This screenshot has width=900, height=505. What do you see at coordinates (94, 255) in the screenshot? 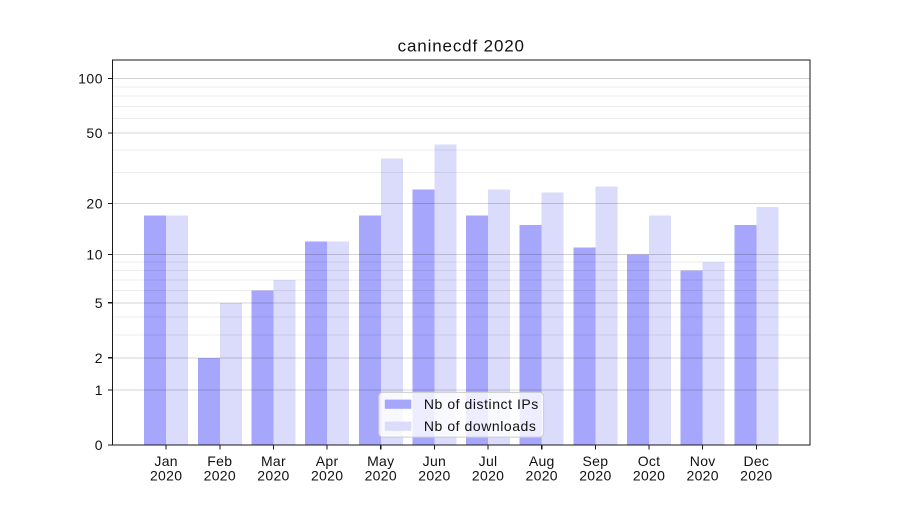
I see `svg-text: 10` at bounding box center [94, 255].